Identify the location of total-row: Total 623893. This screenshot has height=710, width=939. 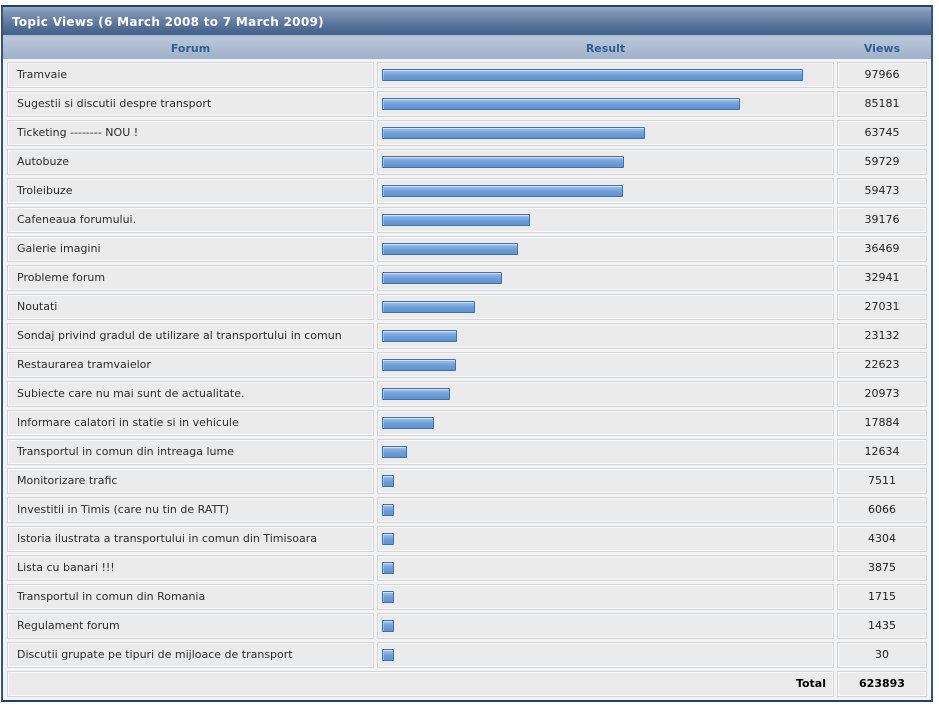
(467, 684).